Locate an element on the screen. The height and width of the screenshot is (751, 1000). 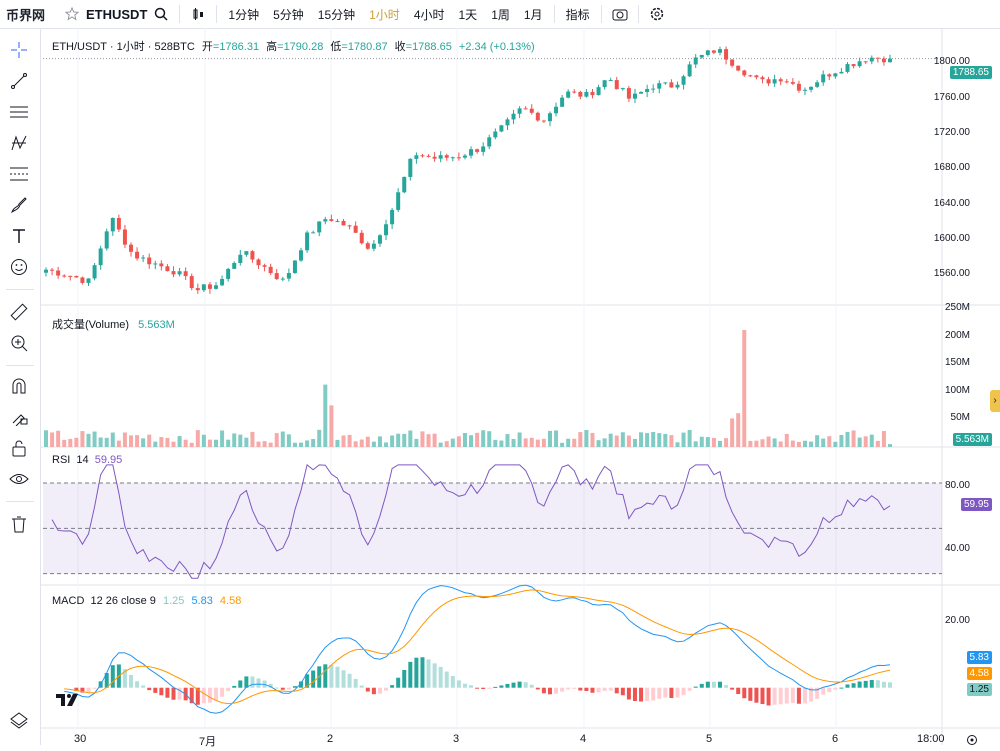
camera-icon is located at coordinates (620, 14).